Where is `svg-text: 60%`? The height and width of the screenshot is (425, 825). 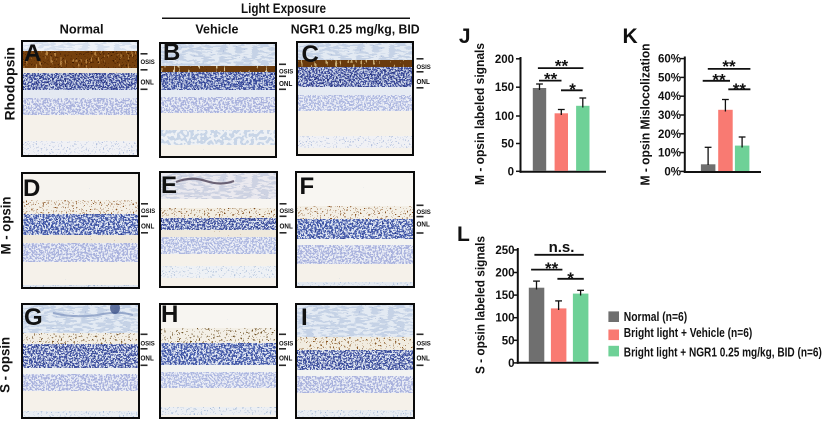 svg-text: 60% is located at coordinates (669, 60).